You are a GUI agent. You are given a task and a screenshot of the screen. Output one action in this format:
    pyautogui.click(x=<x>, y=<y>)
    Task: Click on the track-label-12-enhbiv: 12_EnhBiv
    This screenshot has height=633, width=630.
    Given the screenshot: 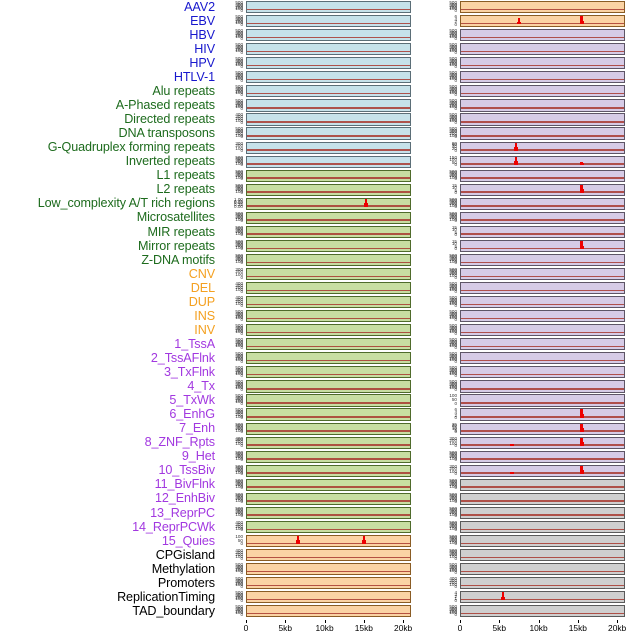 What is the action you would take?
    pyautogui.click(x=184, y=498)
    